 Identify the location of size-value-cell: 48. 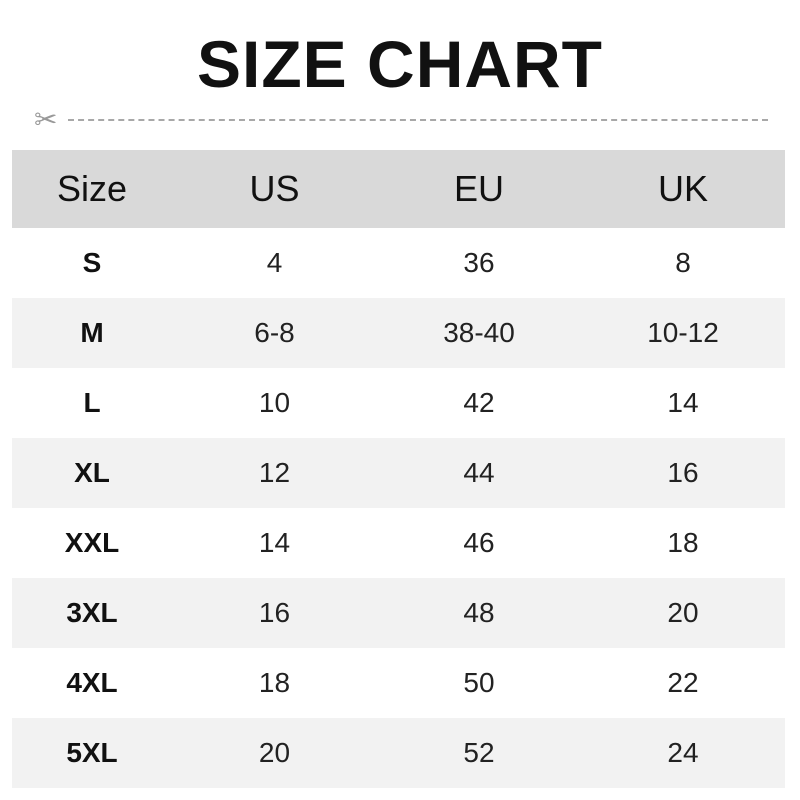
(479, 613).